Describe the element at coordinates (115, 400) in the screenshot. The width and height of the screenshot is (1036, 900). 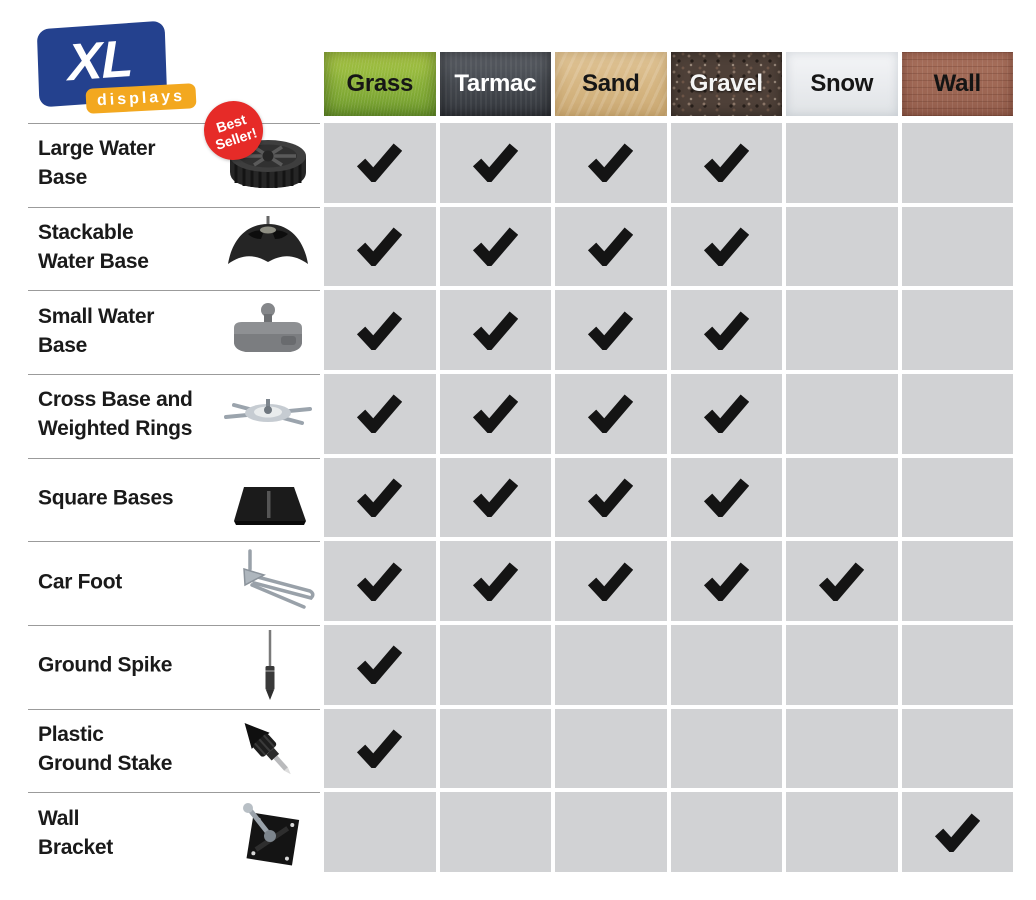
I see `product-name-line: Cross Base and` at that location.